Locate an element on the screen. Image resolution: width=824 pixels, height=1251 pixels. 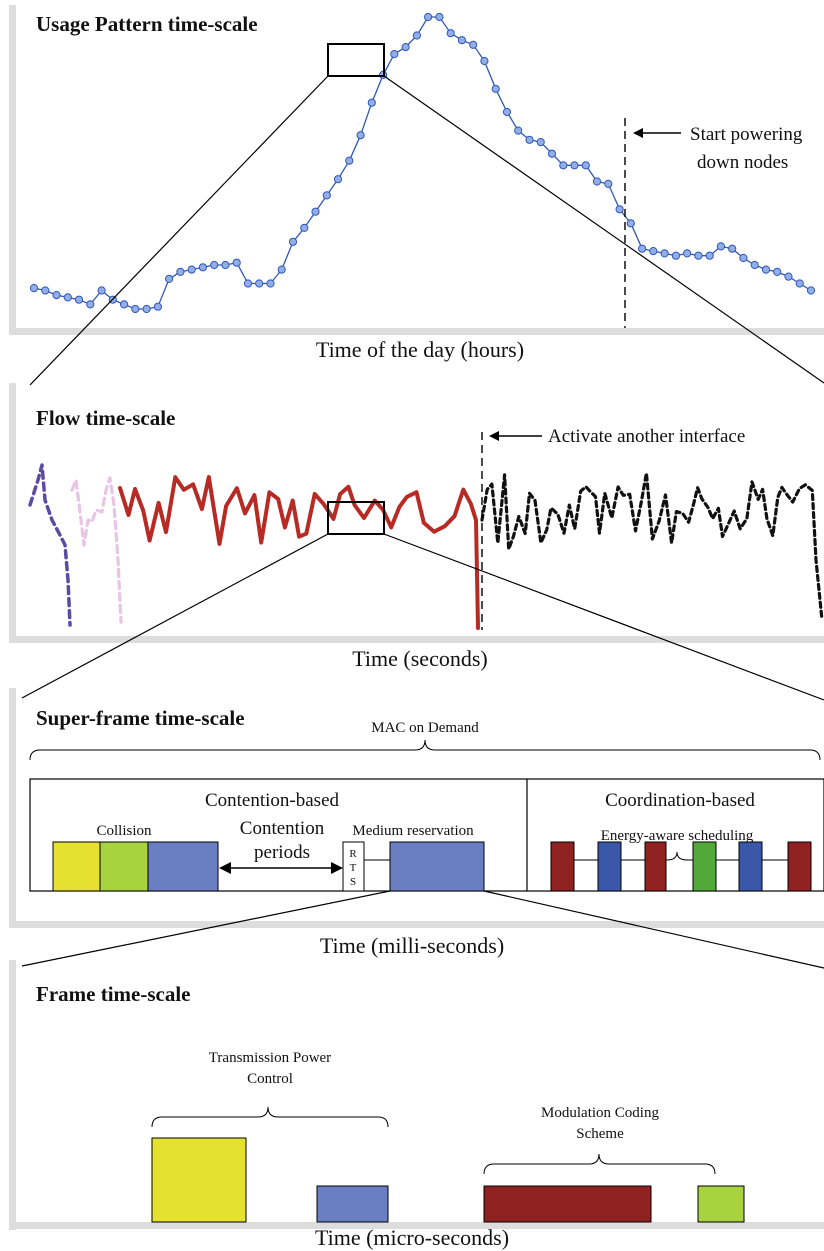
frame-title: Frame time-scale is located at coordinates (113, 994).